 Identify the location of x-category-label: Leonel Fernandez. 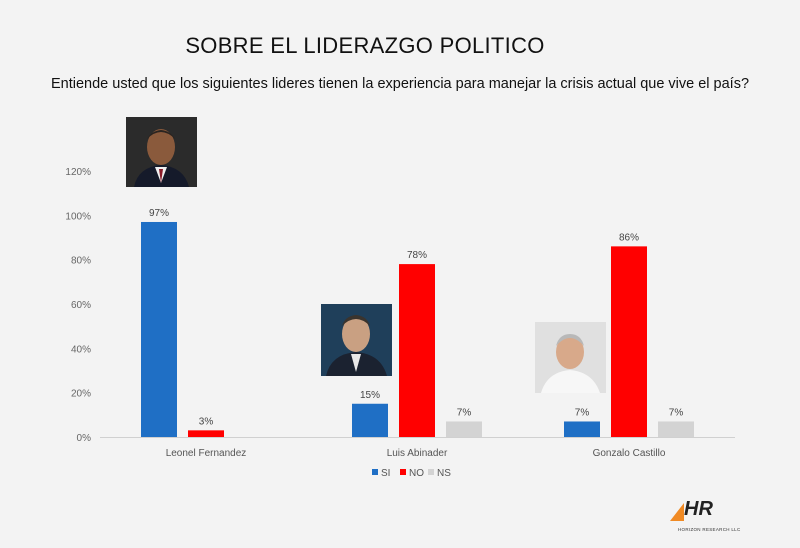
(206, 453).